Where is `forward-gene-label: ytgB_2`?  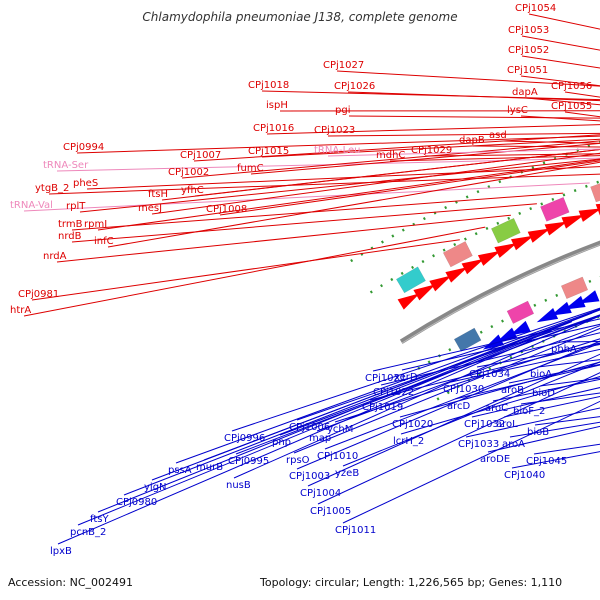 forward-gene-label: ytgB_2 is located at coordinates (52, 188).